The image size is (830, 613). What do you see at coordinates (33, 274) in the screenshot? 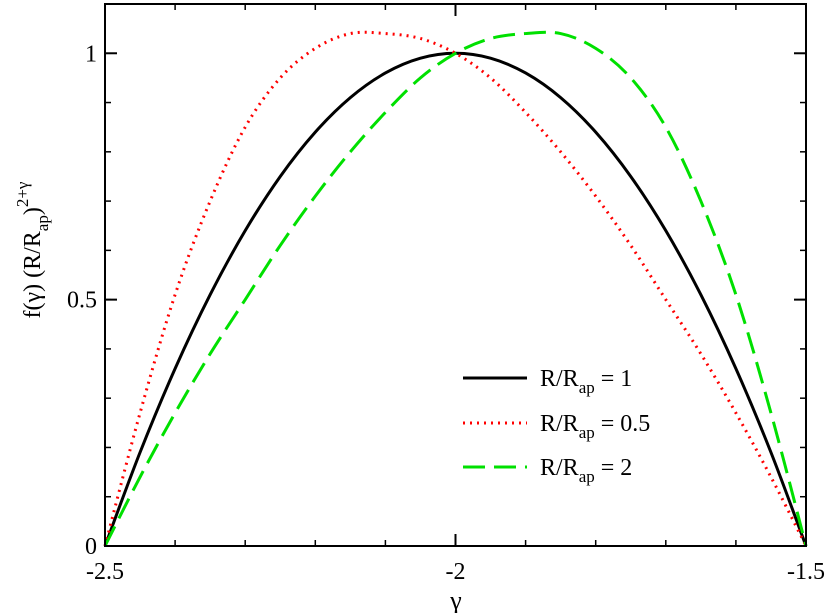
I see `y-axis-label-base: f(γ) (R/R` at bounding box center [33, 274].